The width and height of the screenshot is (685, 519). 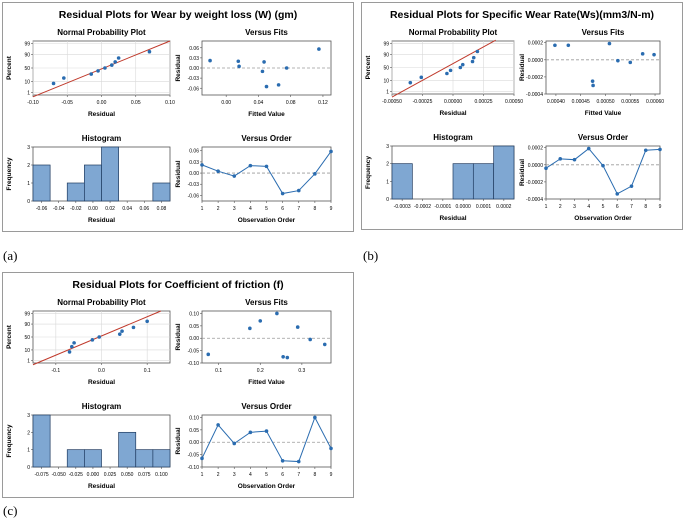 What do you see at coordinates (581, 102) in the screenshot?
I see `fig1-fits-xtick-label: 0.00045` at bounding box center [581, 102].